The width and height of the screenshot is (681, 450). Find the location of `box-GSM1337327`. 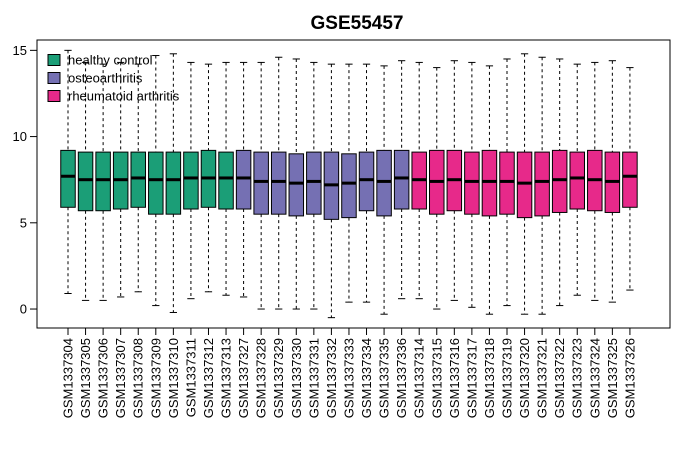

box-GSM1337327 is located at coordinates (243, 179).